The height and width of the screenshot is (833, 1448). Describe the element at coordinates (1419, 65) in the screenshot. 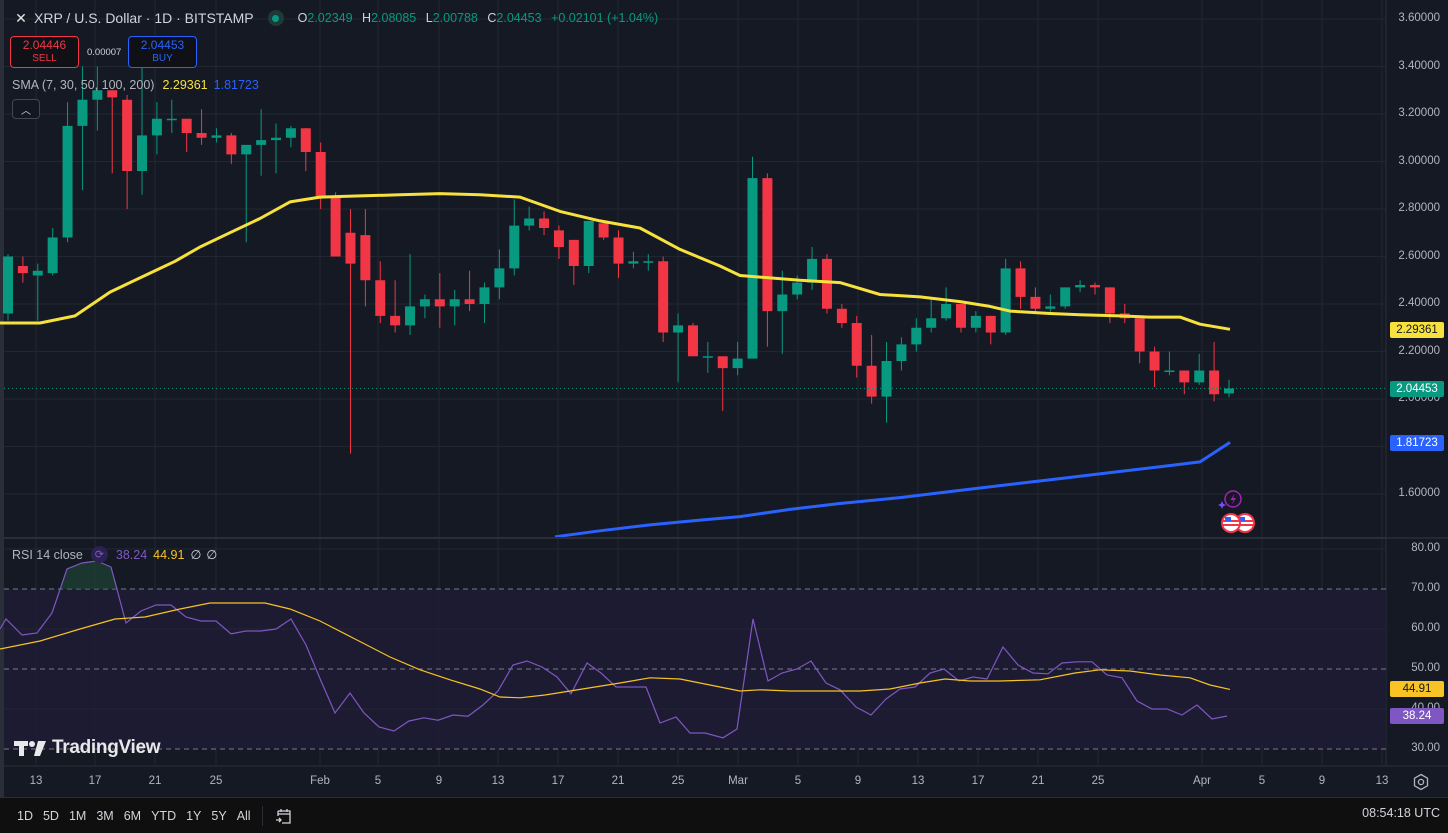

I see `price-tick: 3.40000` at that location.